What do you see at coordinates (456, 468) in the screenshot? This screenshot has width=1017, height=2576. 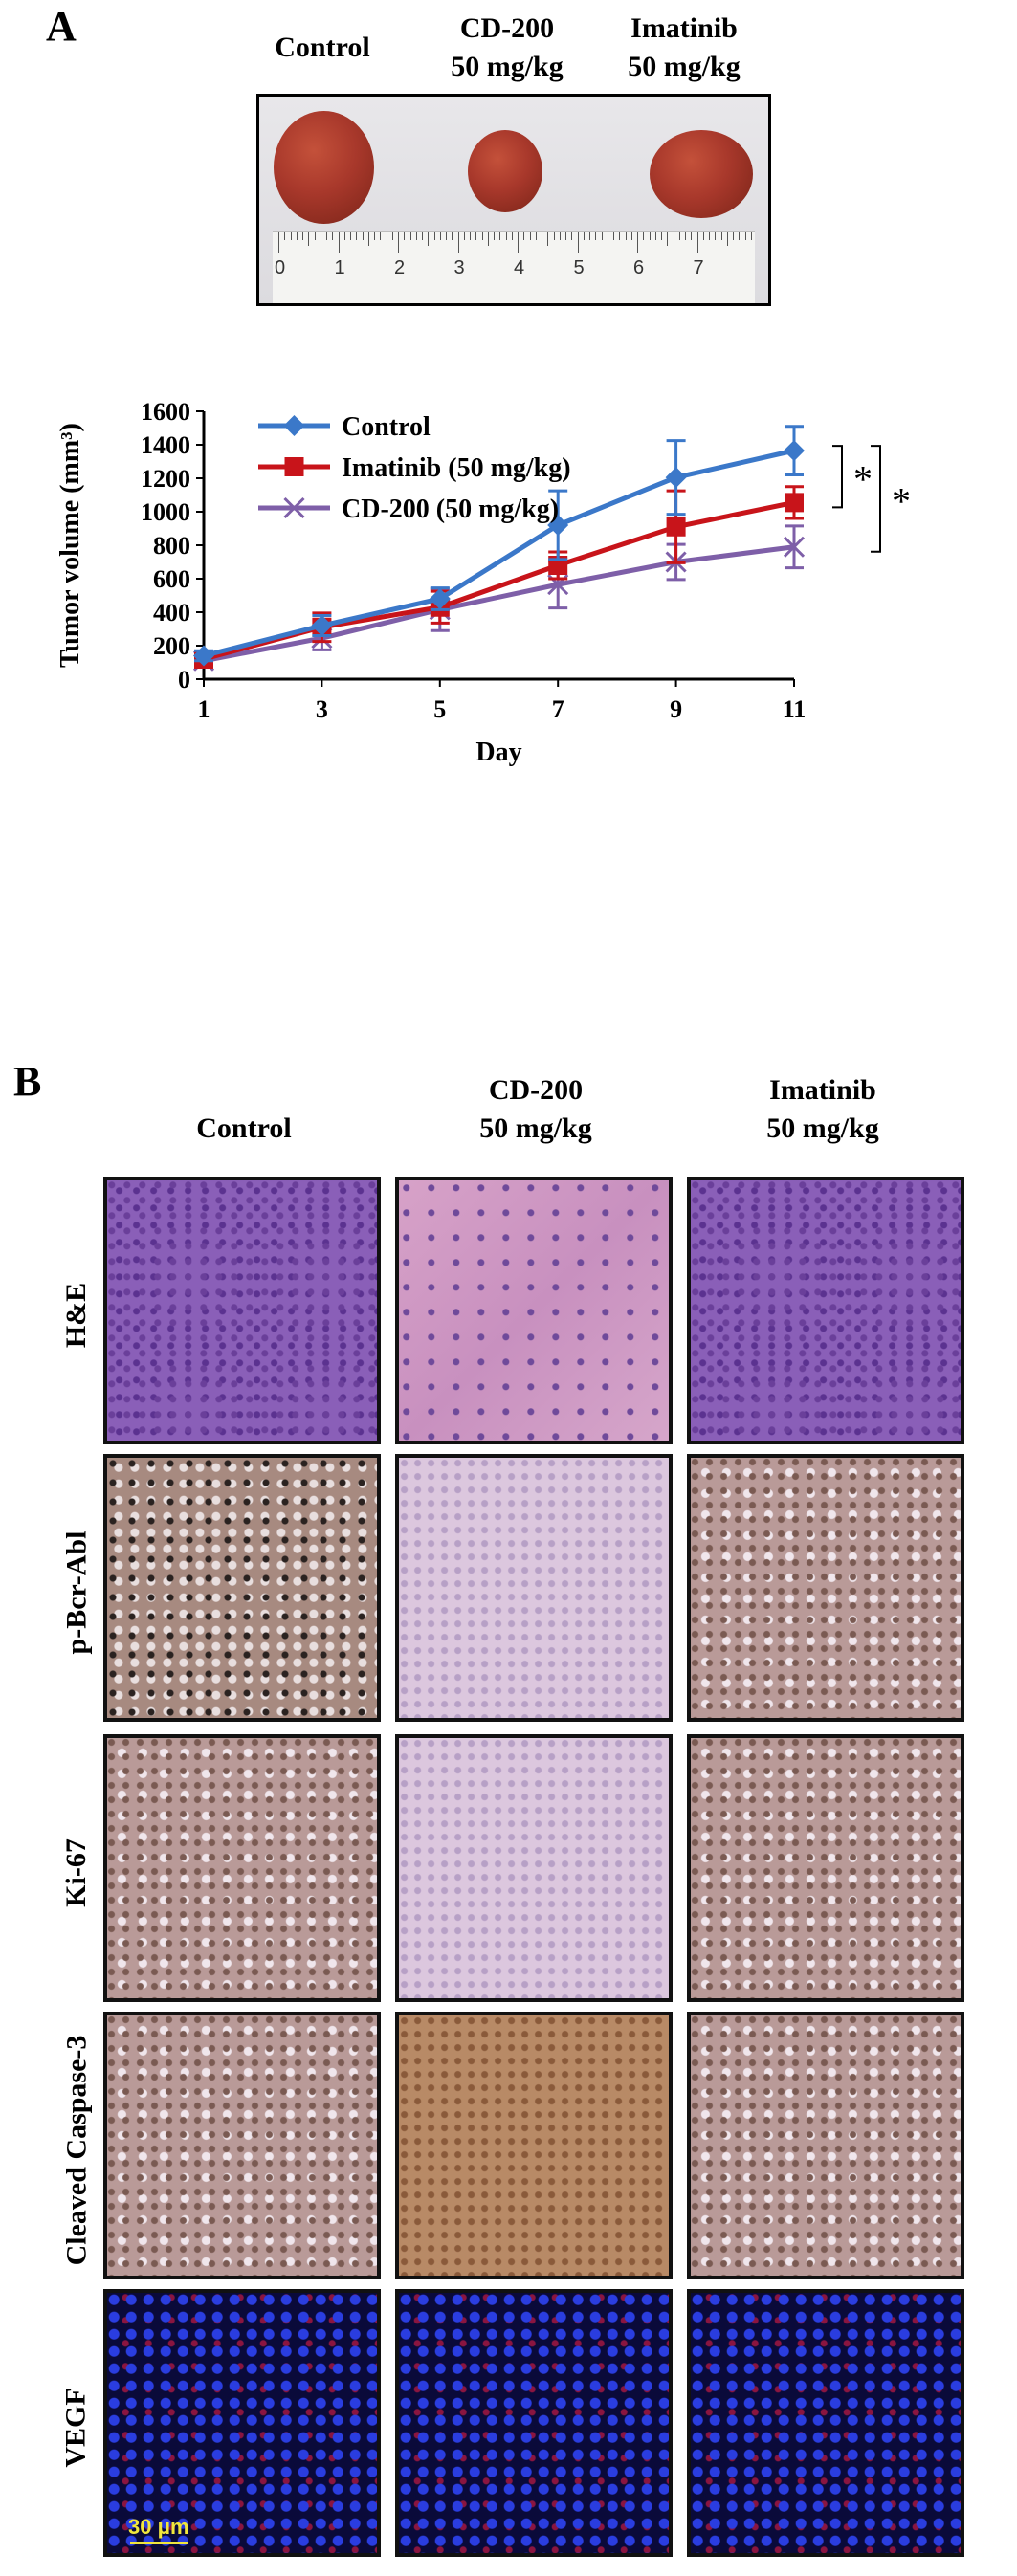 I see `legend-label: Imatinib (50 mg/kg)` at bounding box center [456, 468].